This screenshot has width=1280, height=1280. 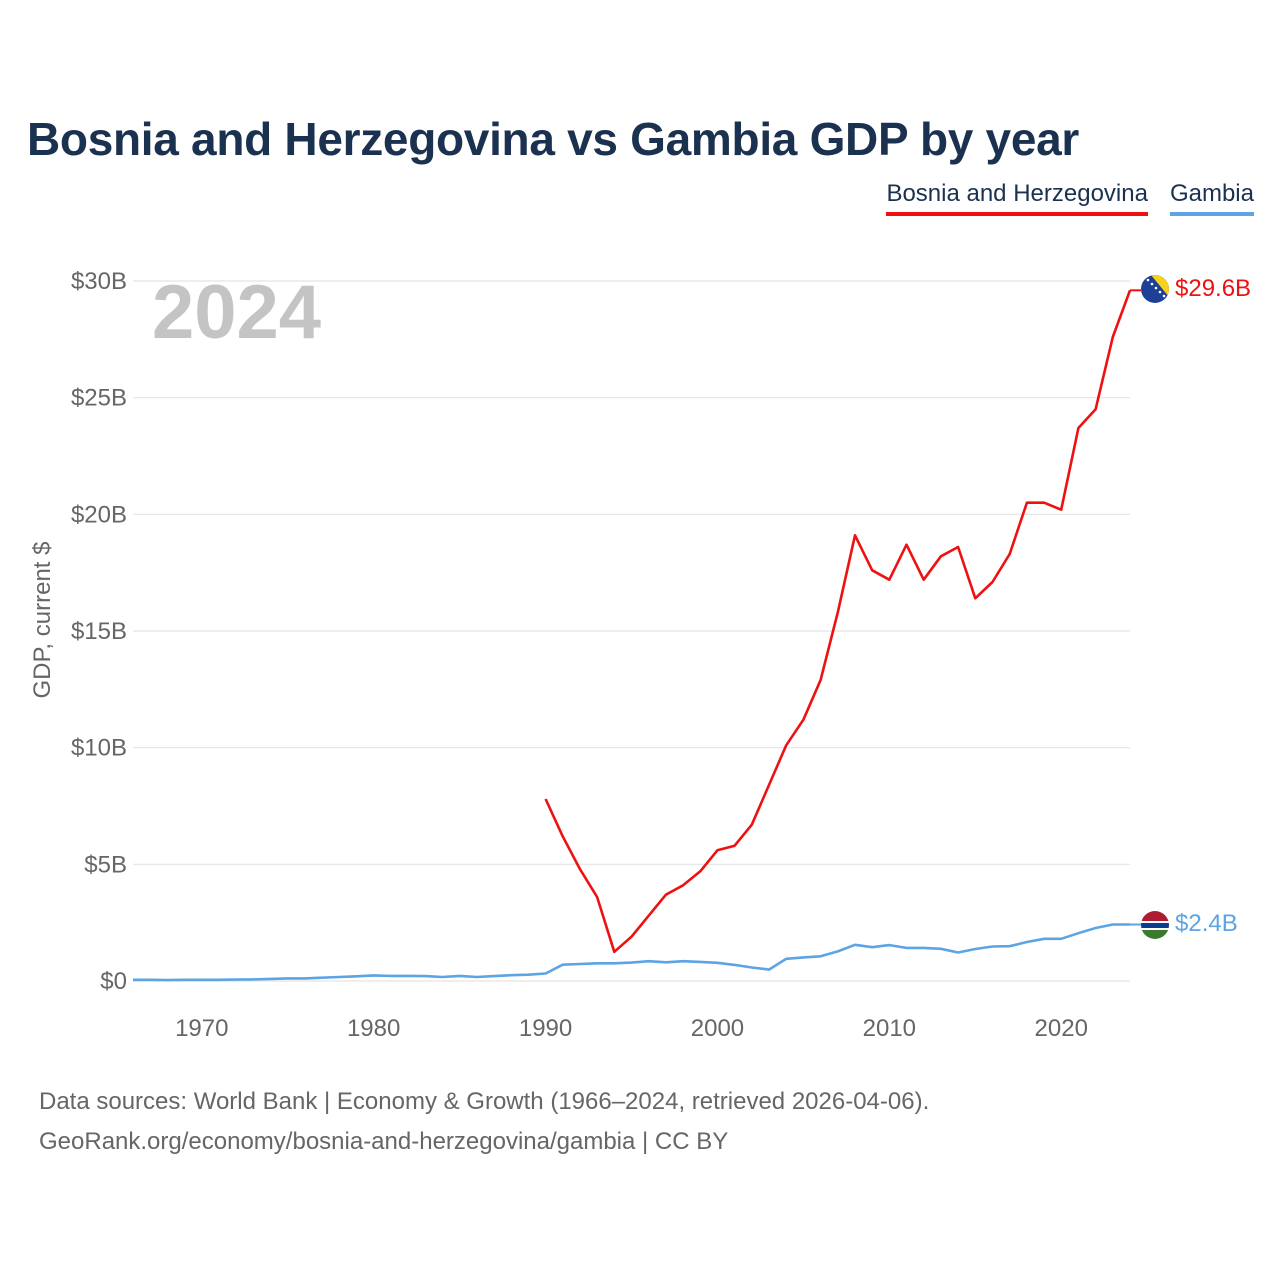 I want to click on gambia-flag-icon, so click(x=1155, y=925).